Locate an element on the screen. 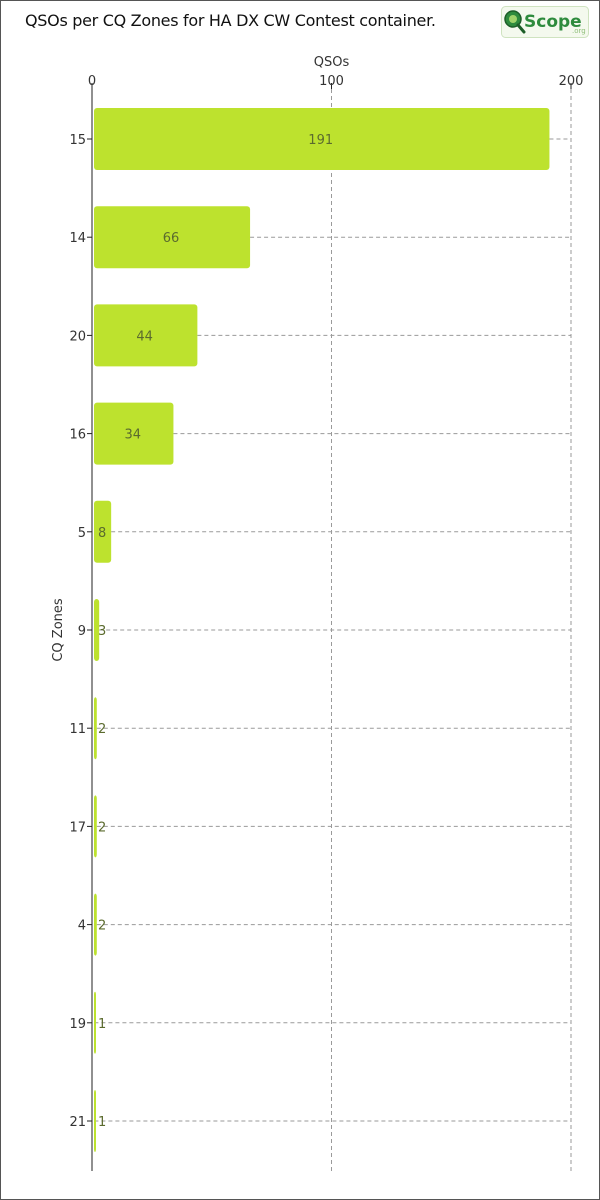 This screenshot has width=600, height=1200. x-axis-title: QSOs is located at coordinates (332, 62).